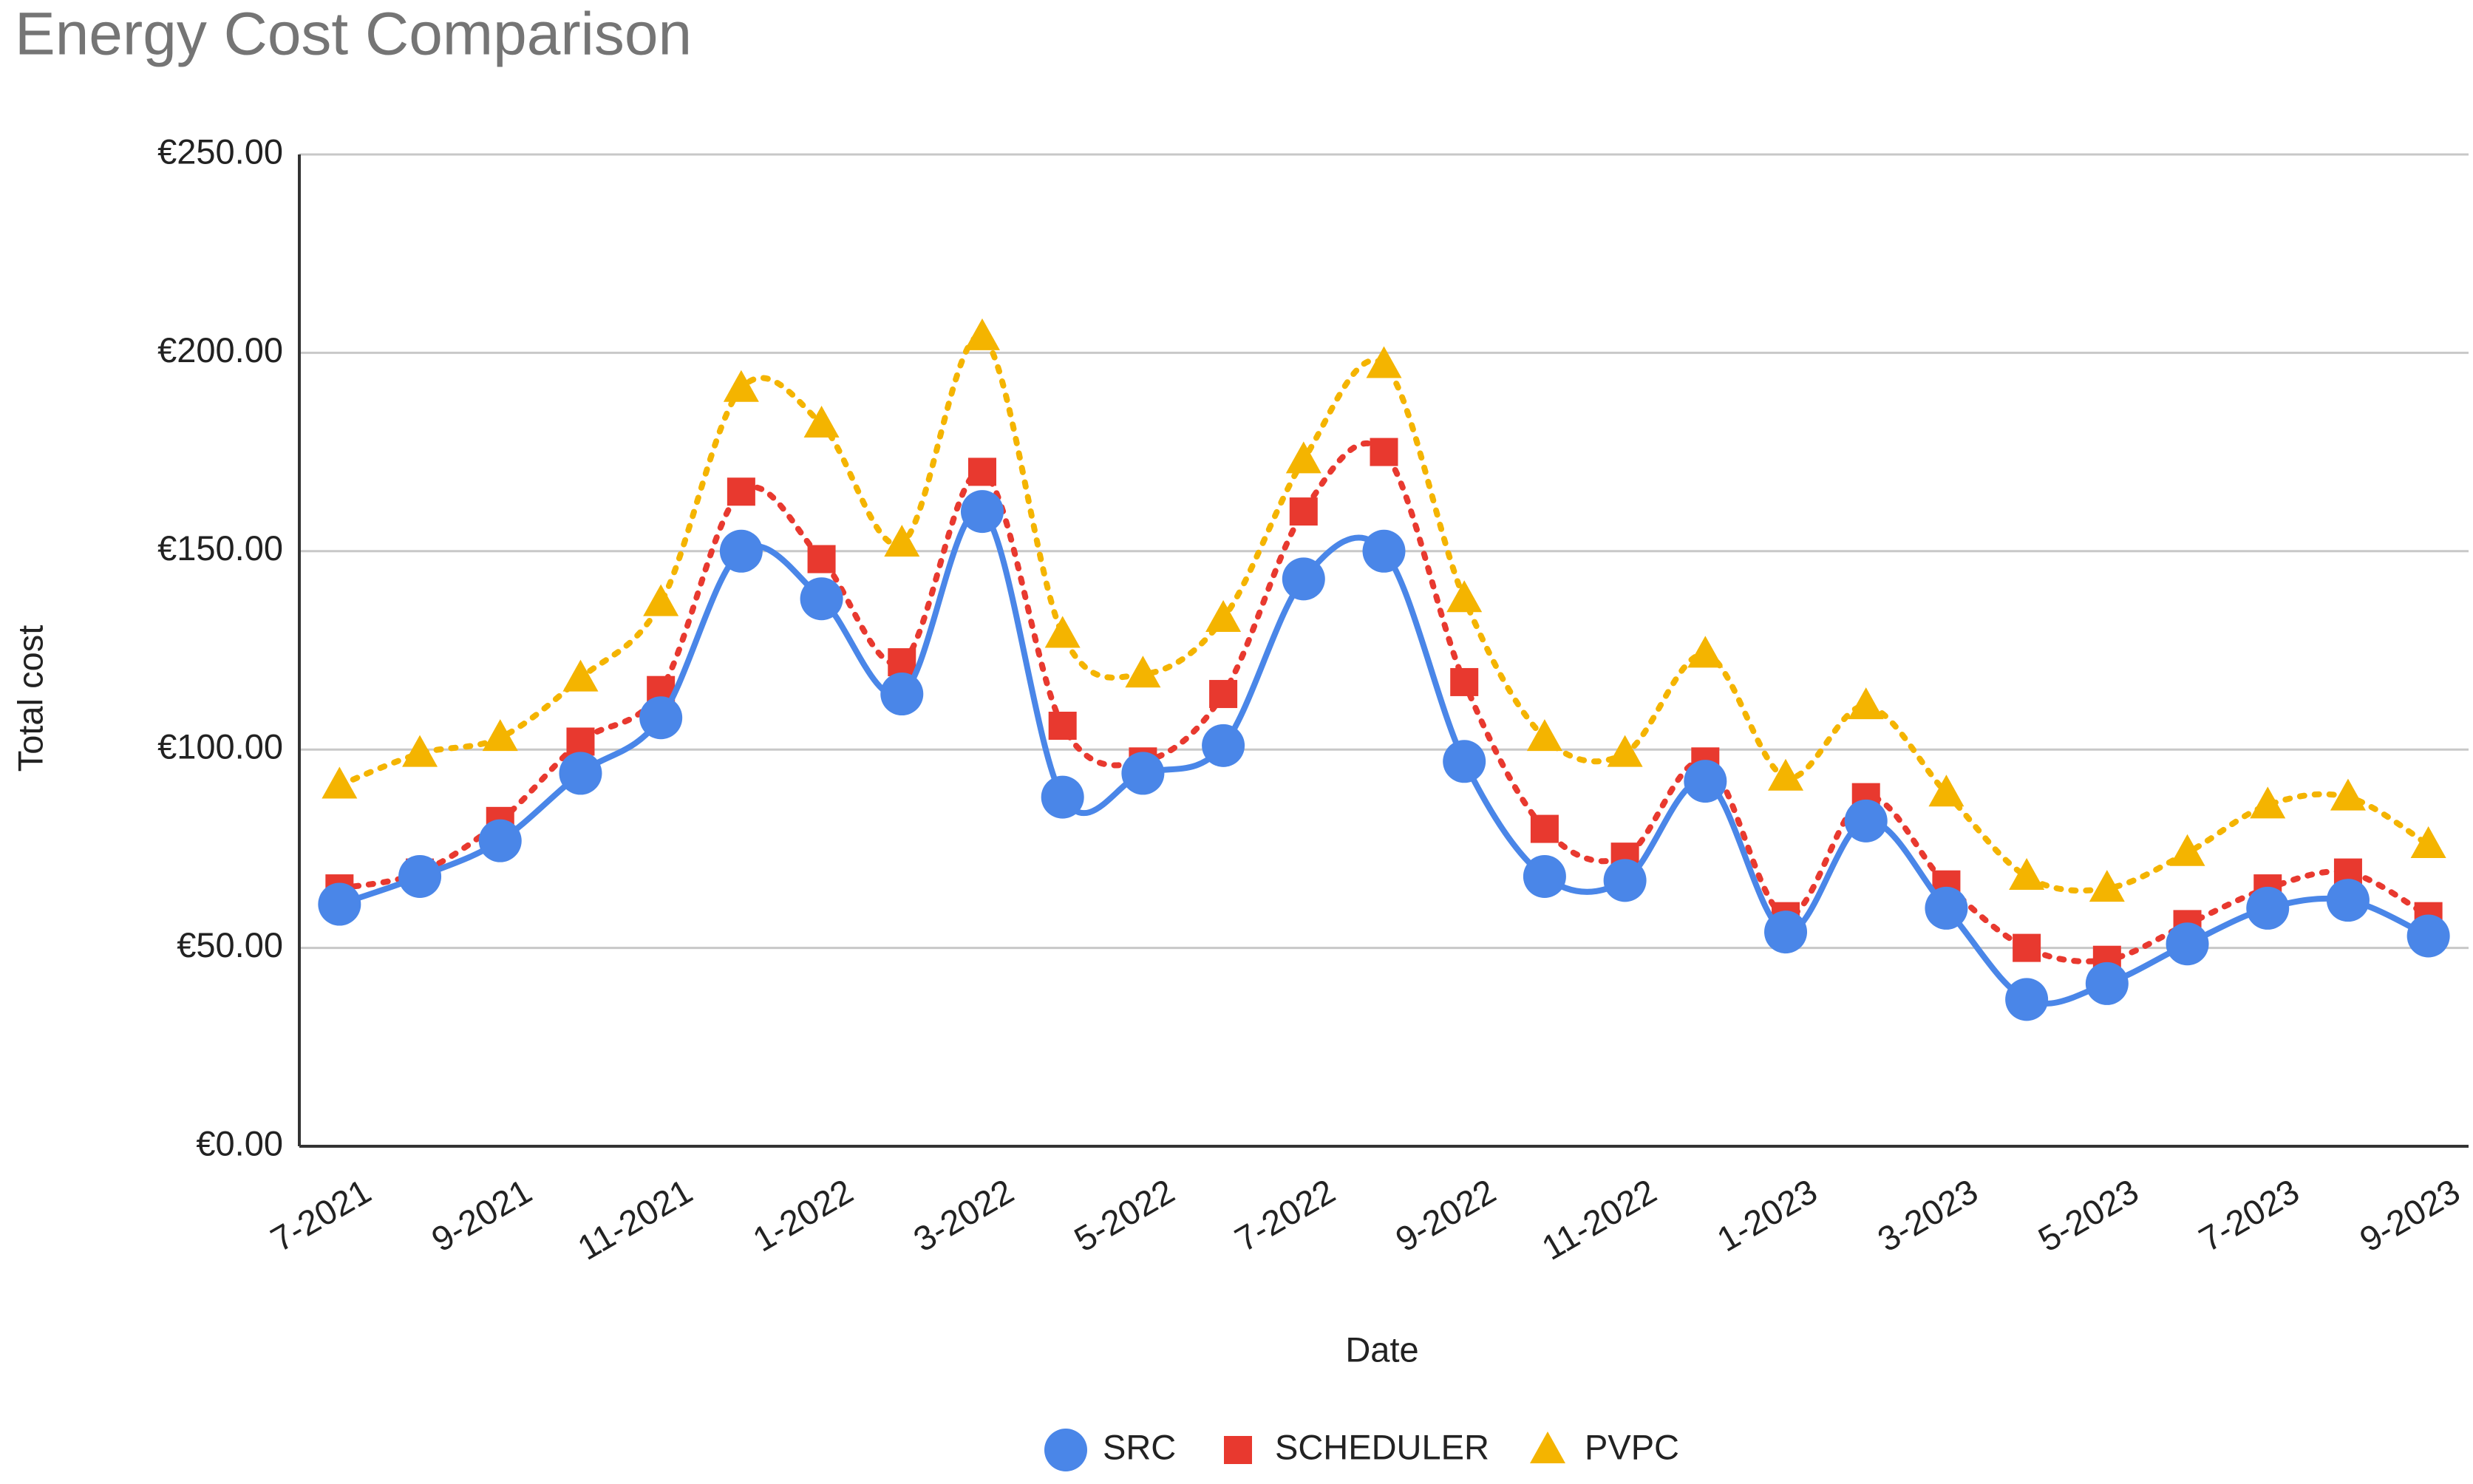 The width and height of the screenshot is (2473, 1484). I want to click on legend-label: SCHEDULER, so click(1382, 1446).